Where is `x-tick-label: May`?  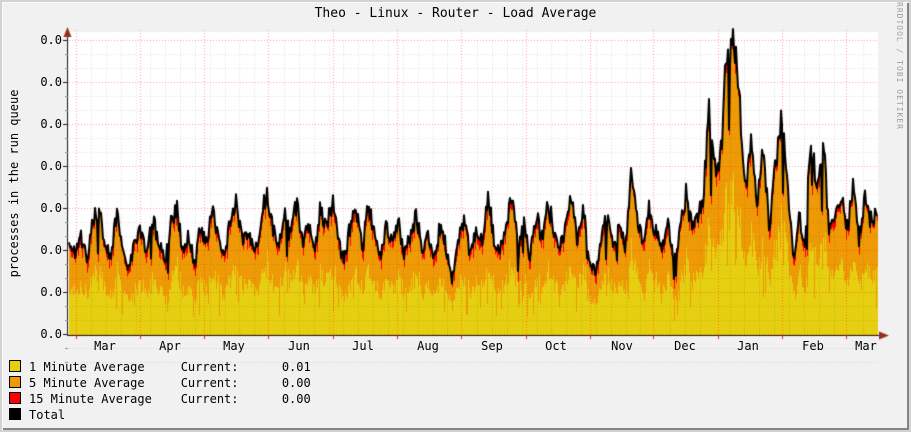
x-tick-label: May is located at coordinates (234, 346).